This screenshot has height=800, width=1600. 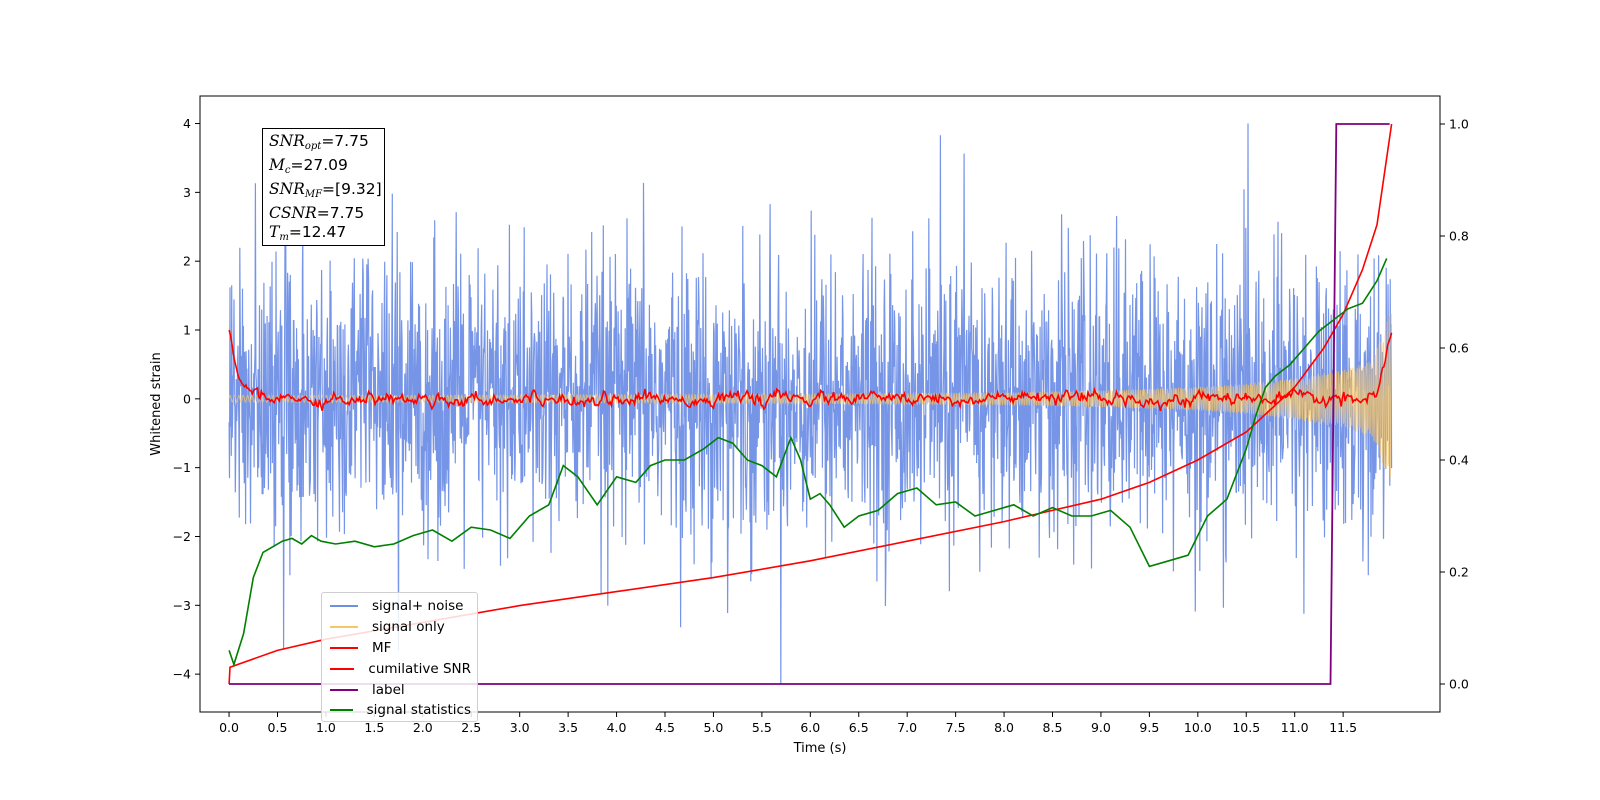 I want to click on x-tick-label: 0.5, so click(x=278, y=727).